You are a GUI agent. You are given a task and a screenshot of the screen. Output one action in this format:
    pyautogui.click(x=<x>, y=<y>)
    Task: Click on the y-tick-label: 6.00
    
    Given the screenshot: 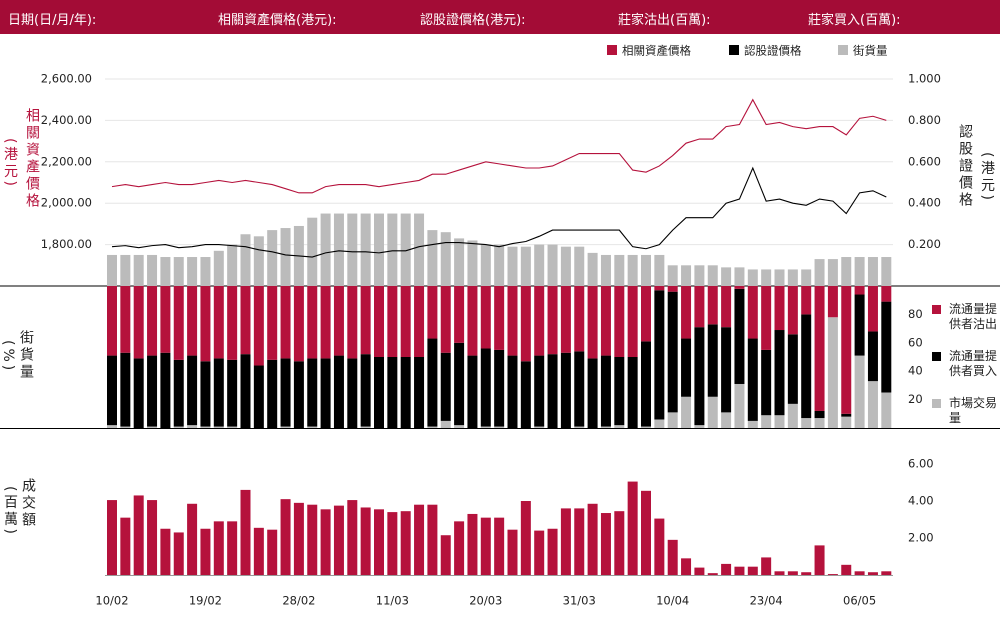 What is the action you would take?
    pyautogui.click(x=921, y=464)
    